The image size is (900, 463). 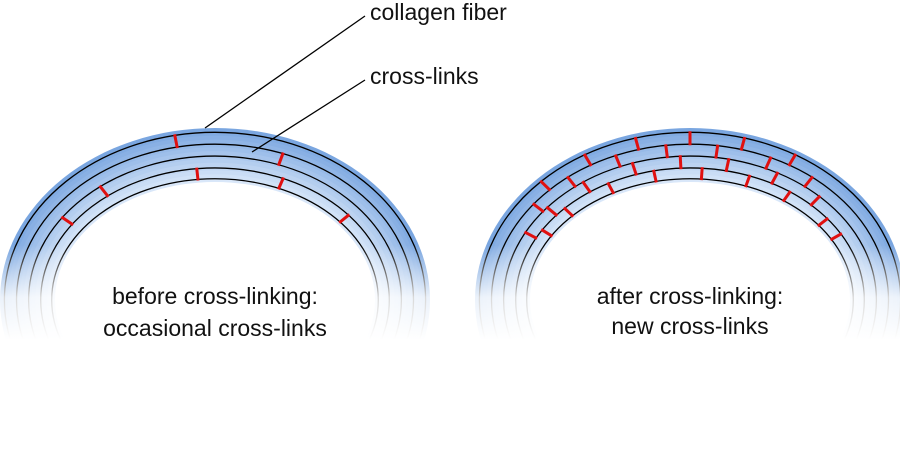 I want to click on caption: occasional cross-links, so click(x=215, y=328).